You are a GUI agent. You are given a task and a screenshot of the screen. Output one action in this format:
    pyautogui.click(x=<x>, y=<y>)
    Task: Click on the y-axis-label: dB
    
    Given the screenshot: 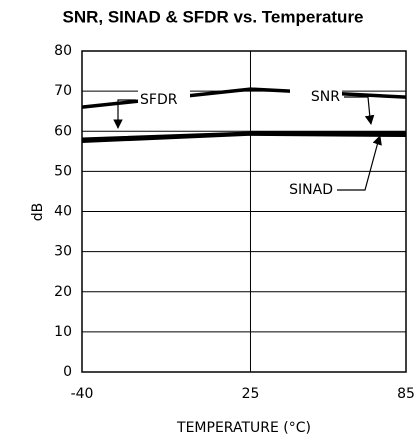 What is the action you would take?
    pyautogui.click(x=38, y=212)
    